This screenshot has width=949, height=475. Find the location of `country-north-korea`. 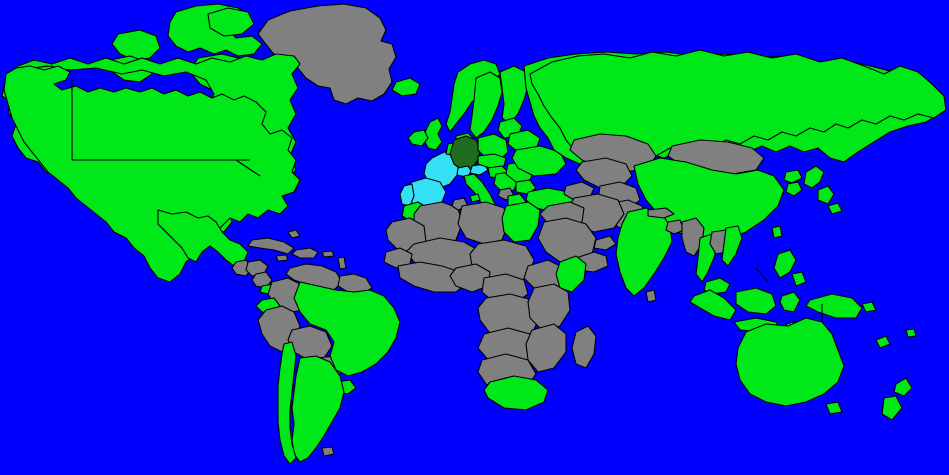

country-north-korea is located at coordinates (793, 176).